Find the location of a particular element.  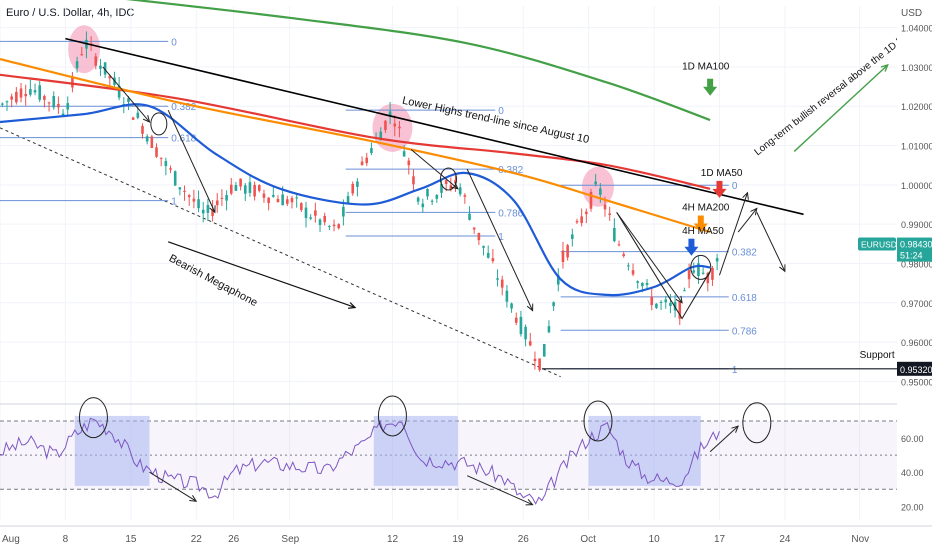

arrow-stem is located at coordinates (719, 185).